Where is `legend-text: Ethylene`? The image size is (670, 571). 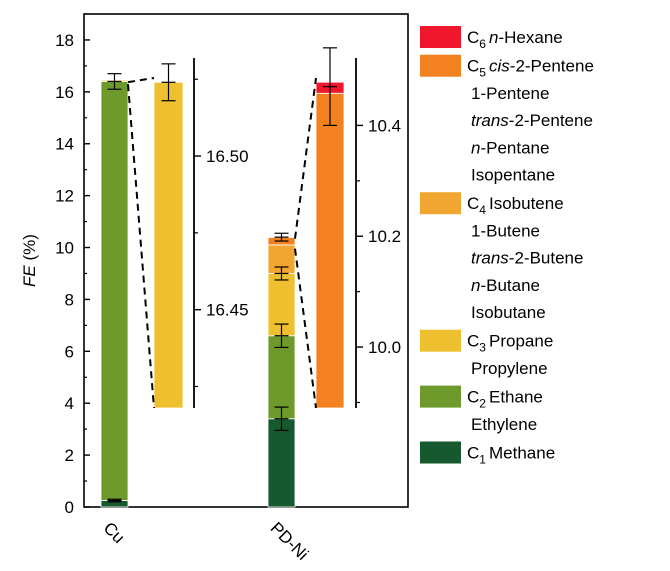 legend-text: Ethylene is located at coordinates (504, 424).